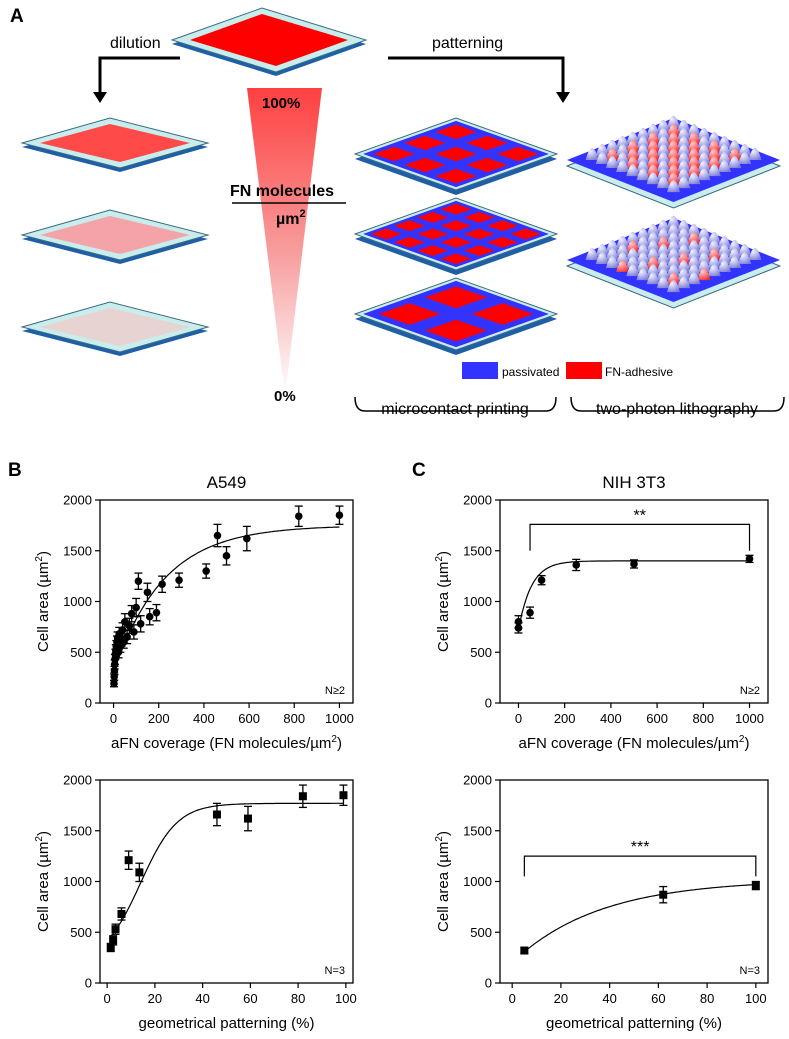 The width and height of the screenshot is (789, 1039). What do you see at coordinates (477, 881) in the screenshot?
I see `y-tick-label: 1000` at bounding box center [477, 881].